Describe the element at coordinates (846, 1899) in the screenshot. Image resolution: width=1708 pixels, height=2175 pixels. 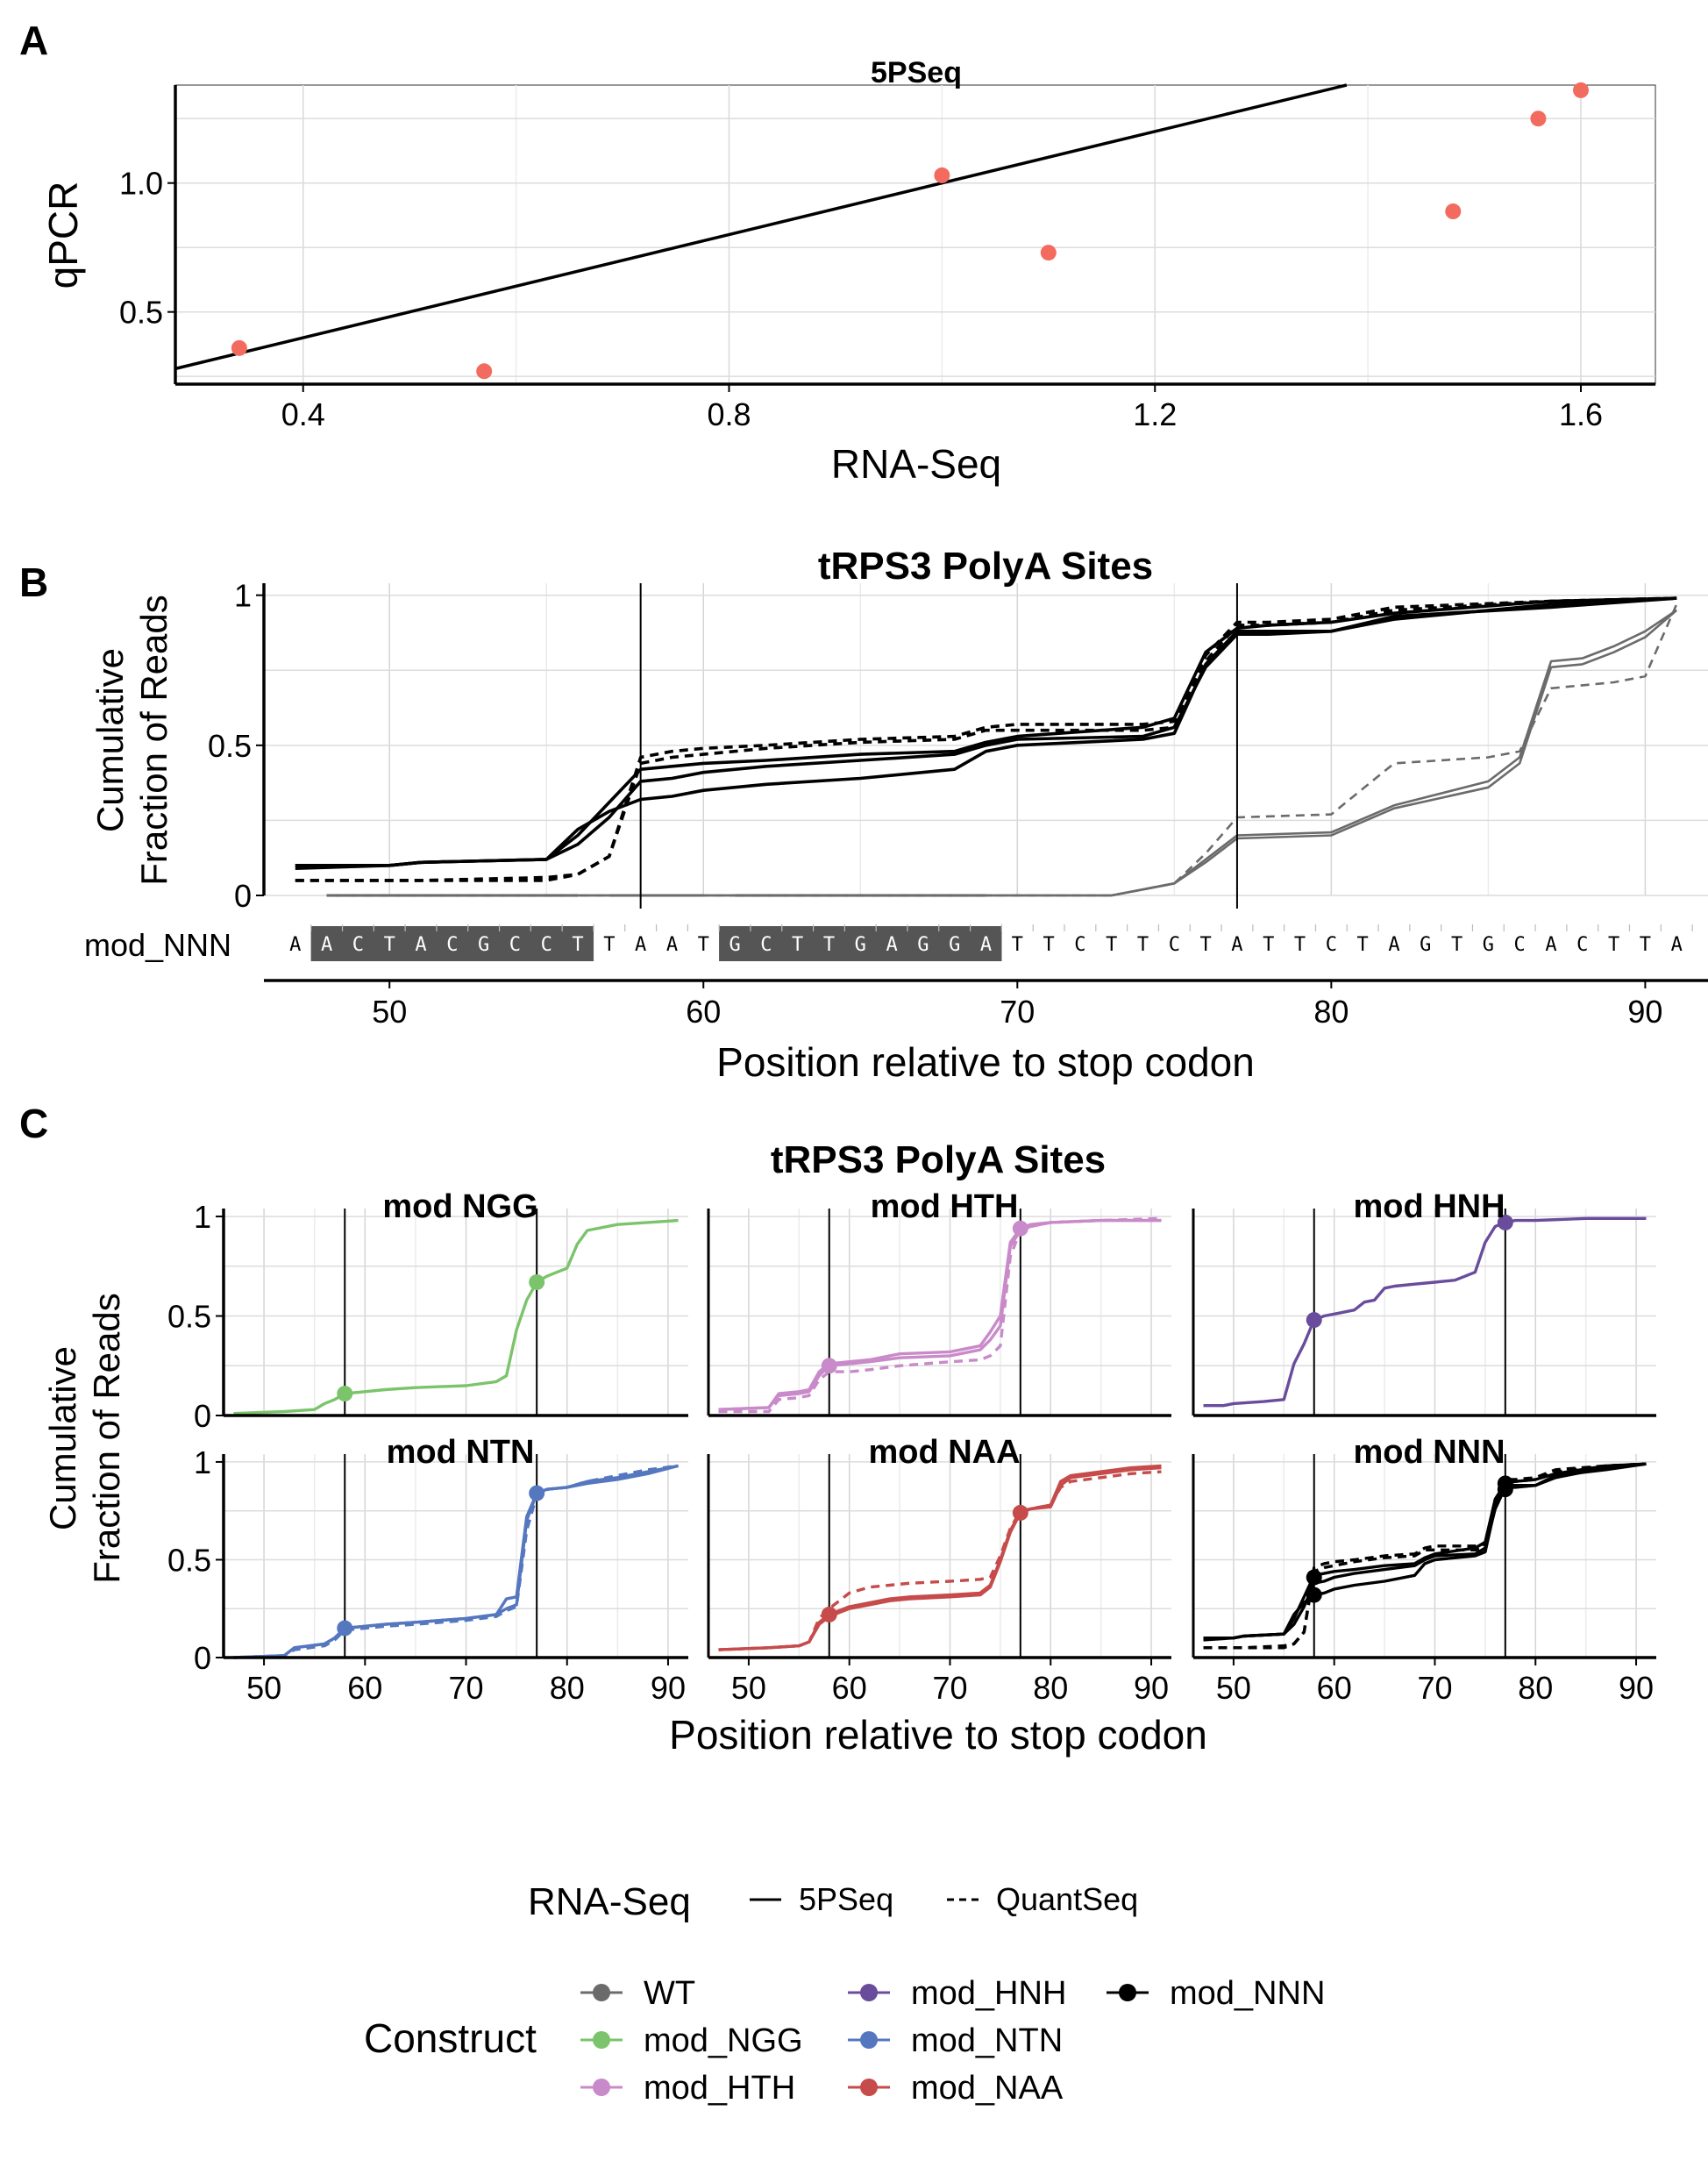
I see `legend-item-label: 5PSeq` at that location.